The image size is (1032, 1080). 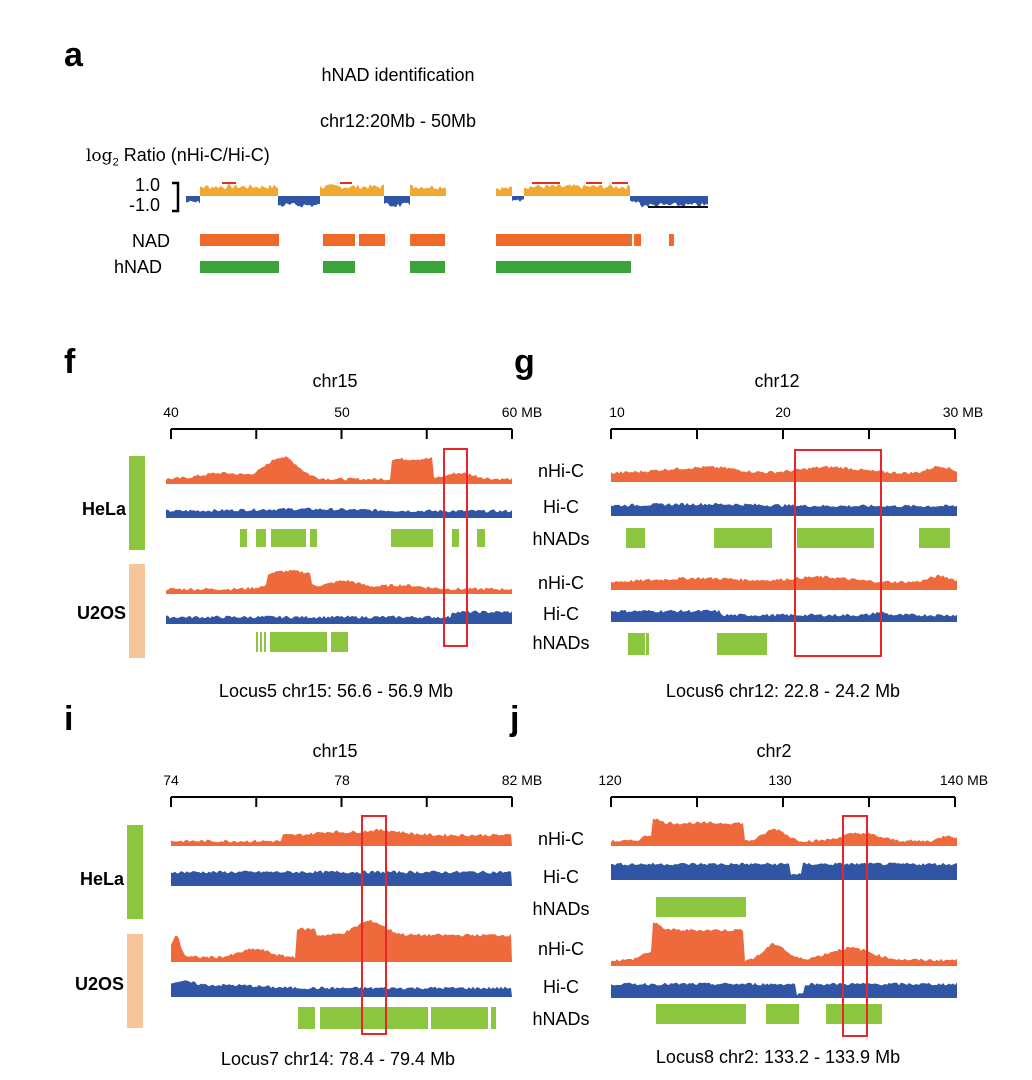 I want to click on panel-g-caption: Locus6 chr12: 22.8 - 24.2 Mb, so click(x=783, y=691).